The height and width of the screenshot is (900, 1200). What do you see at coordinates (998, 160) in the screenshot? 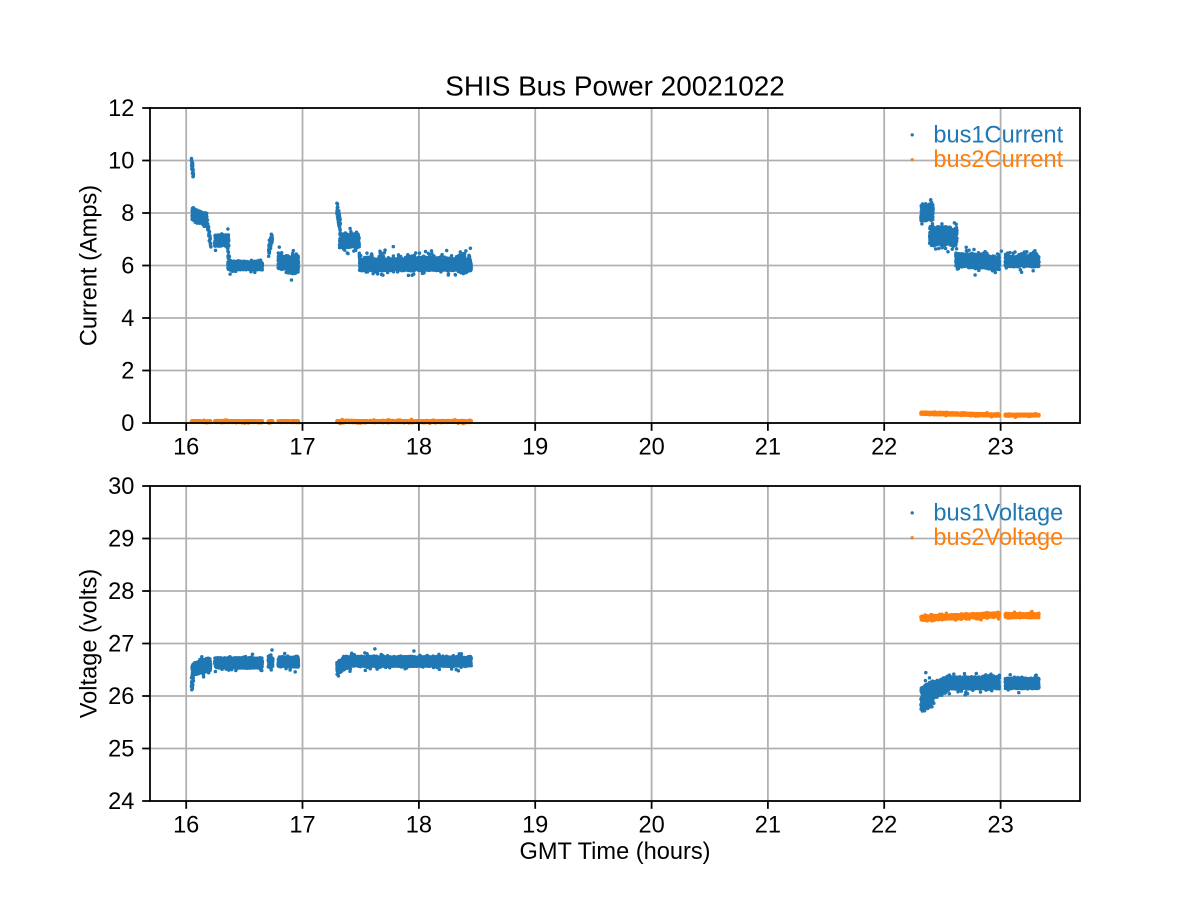
I see `svg-text: bus2Current` at bounding box center [998, 160].